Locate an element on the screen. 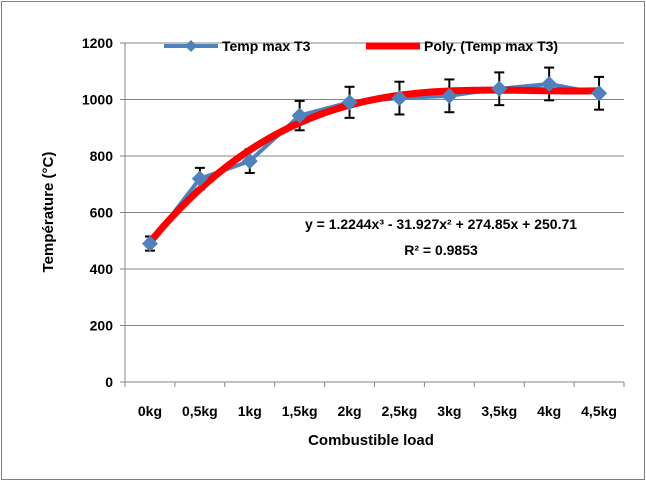 This screenshot has height=481, width=646. x-tick-label: 2kg is located at coordinates (349, 411).